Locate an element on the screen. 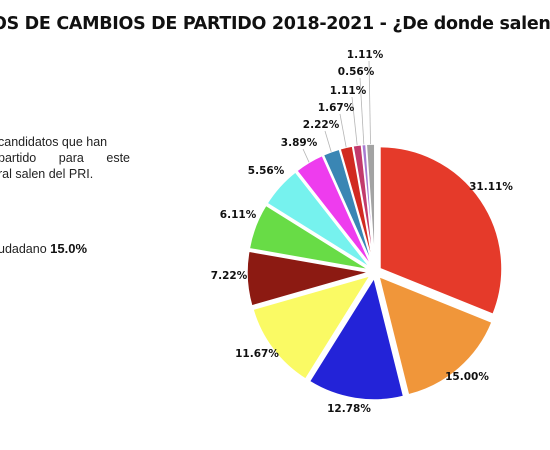 This screenshot has height=450, width=550. slice-label: 6.11% is located at coordinates (238, 215).